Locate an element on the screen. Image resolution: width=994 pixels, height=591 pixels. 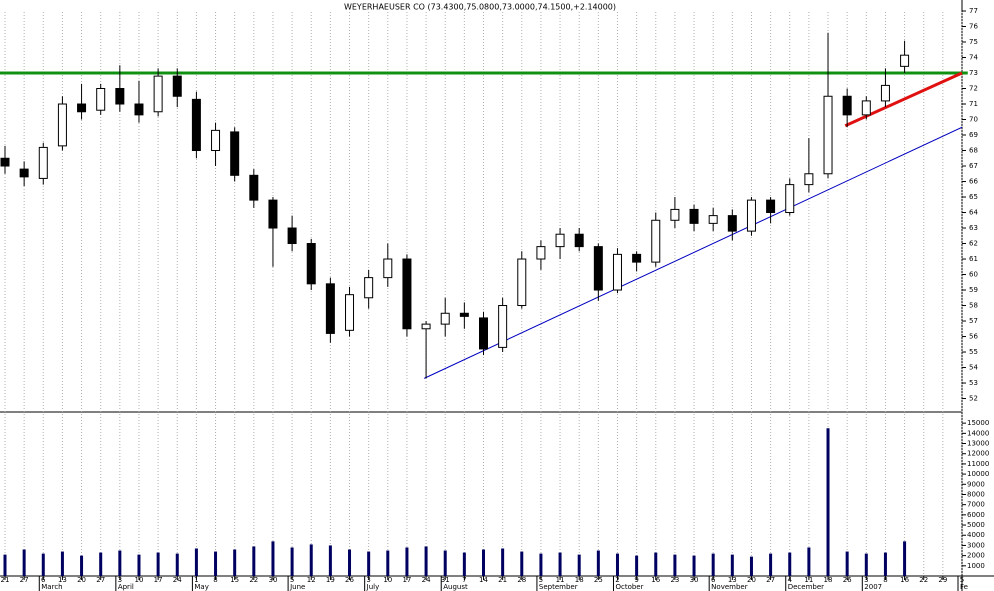
month-label: July is located at coordinates (373, 587).